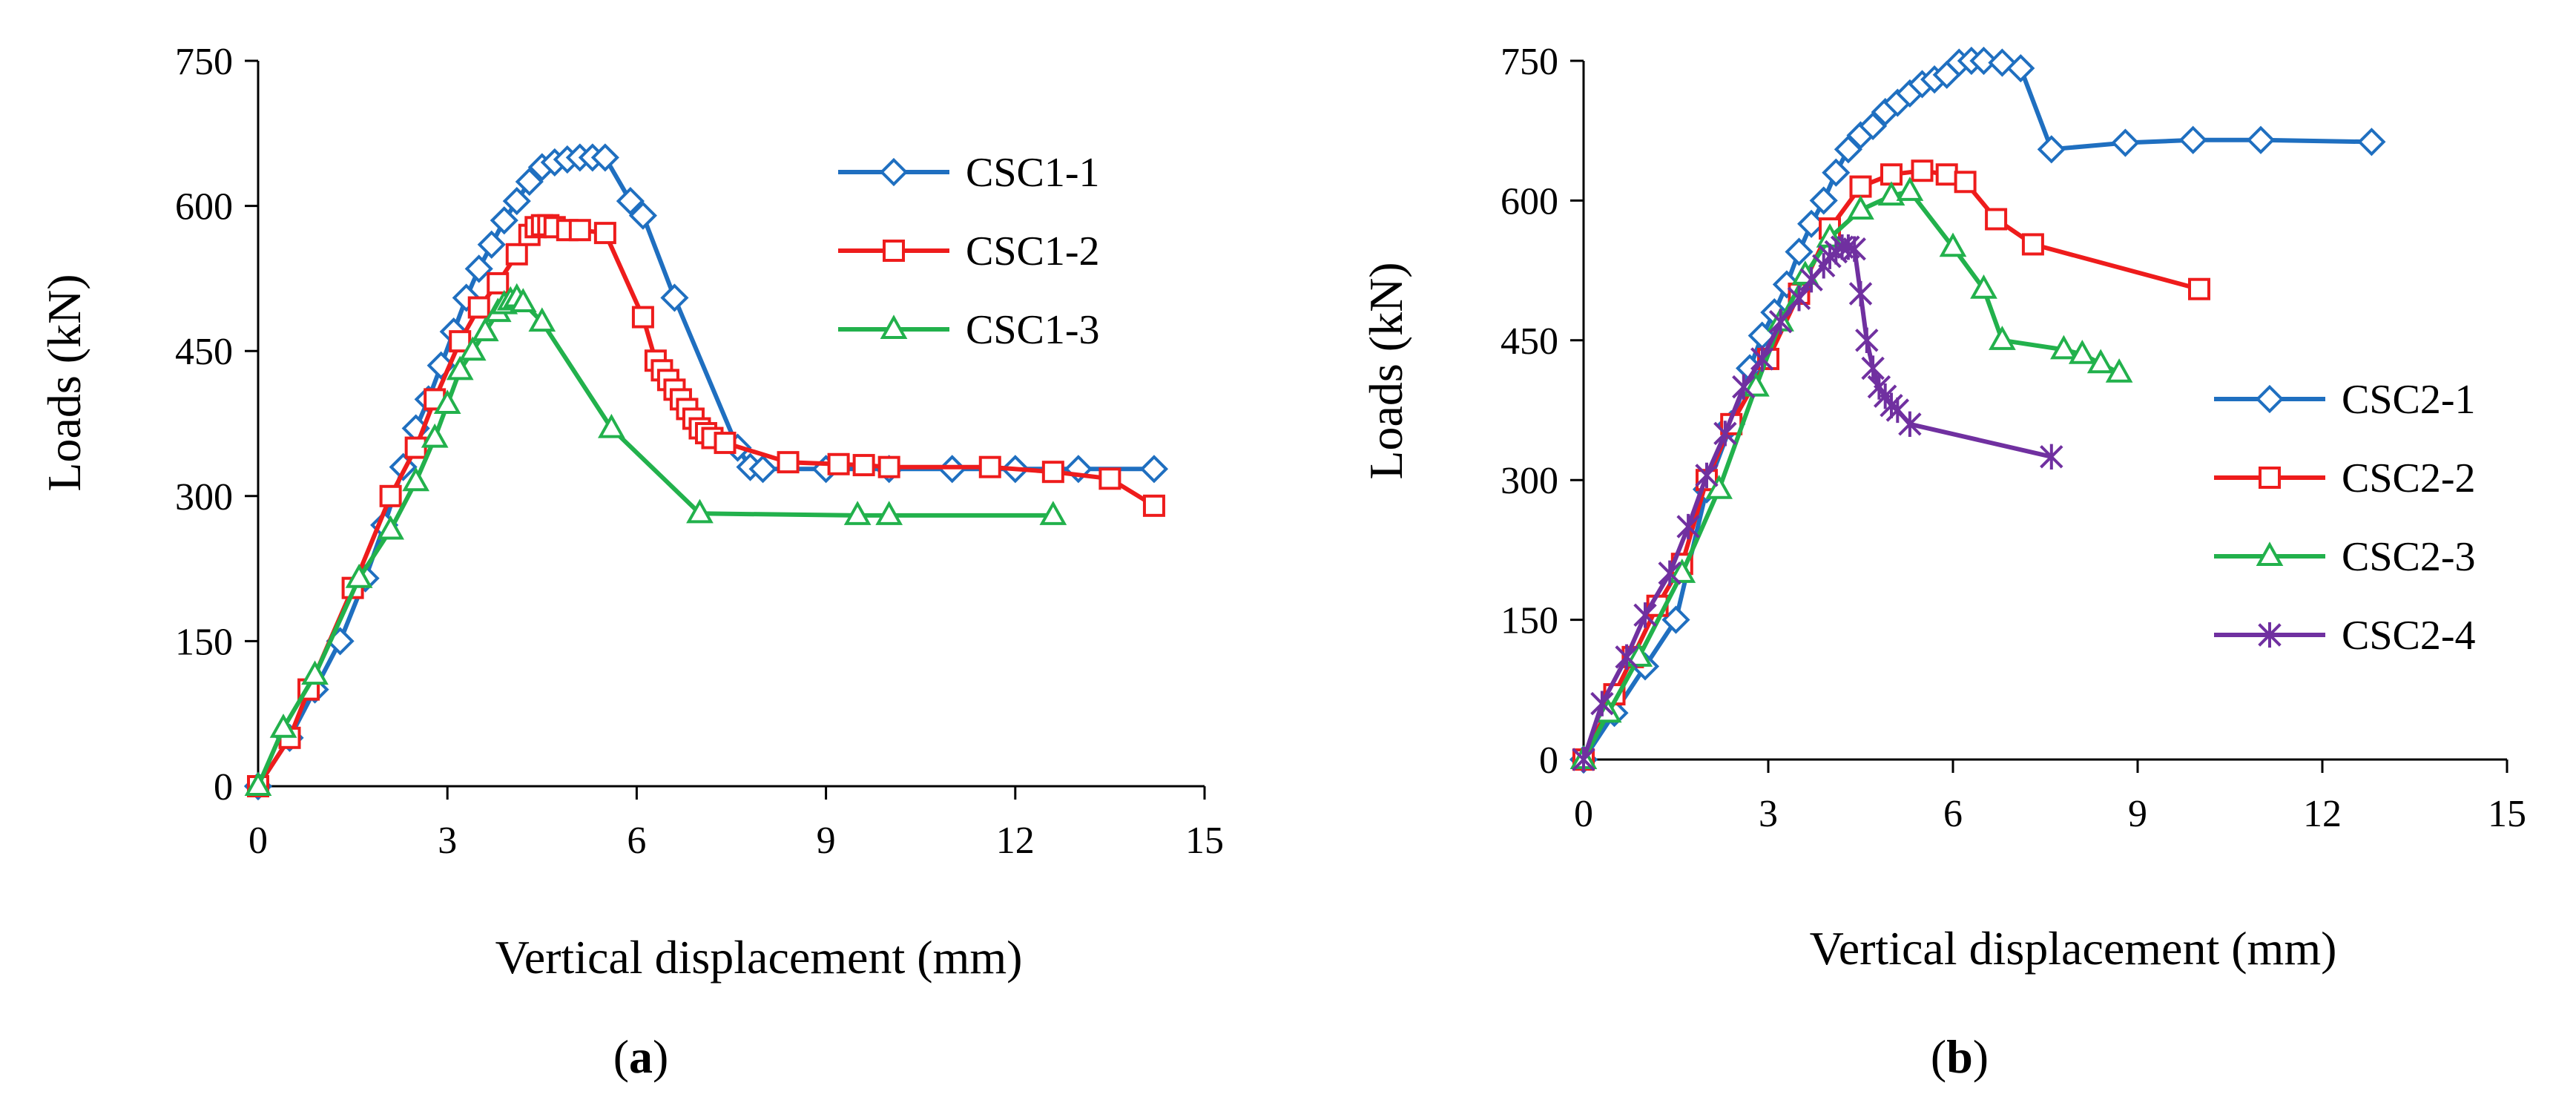 The width and height of the screenshot is (2576, 1097). Describe the element at coordinates (204, 352) in the screenshot. I see `y-tick-label: 450` at that location.